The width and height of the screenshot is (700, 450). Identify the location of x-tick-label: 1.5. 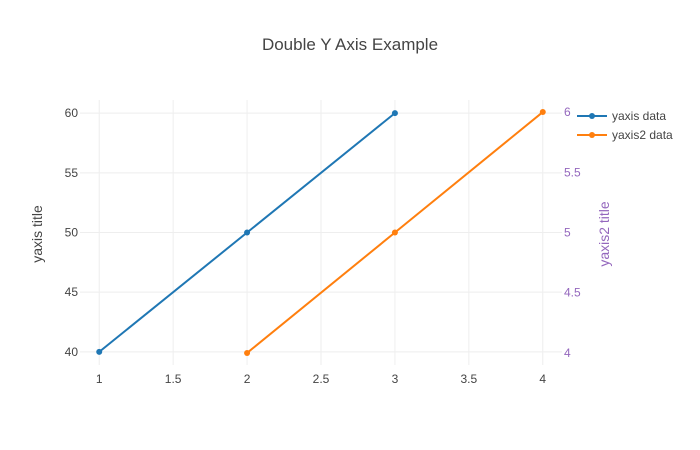
(173, 379).